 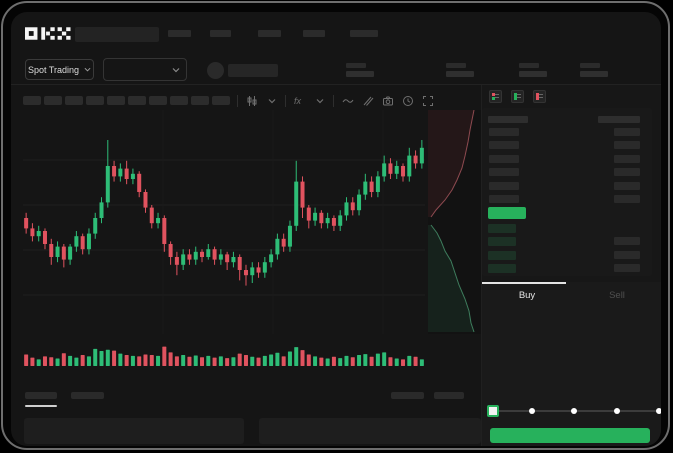 I want to click on bottom-tab-active, so click(x=41, y=395).